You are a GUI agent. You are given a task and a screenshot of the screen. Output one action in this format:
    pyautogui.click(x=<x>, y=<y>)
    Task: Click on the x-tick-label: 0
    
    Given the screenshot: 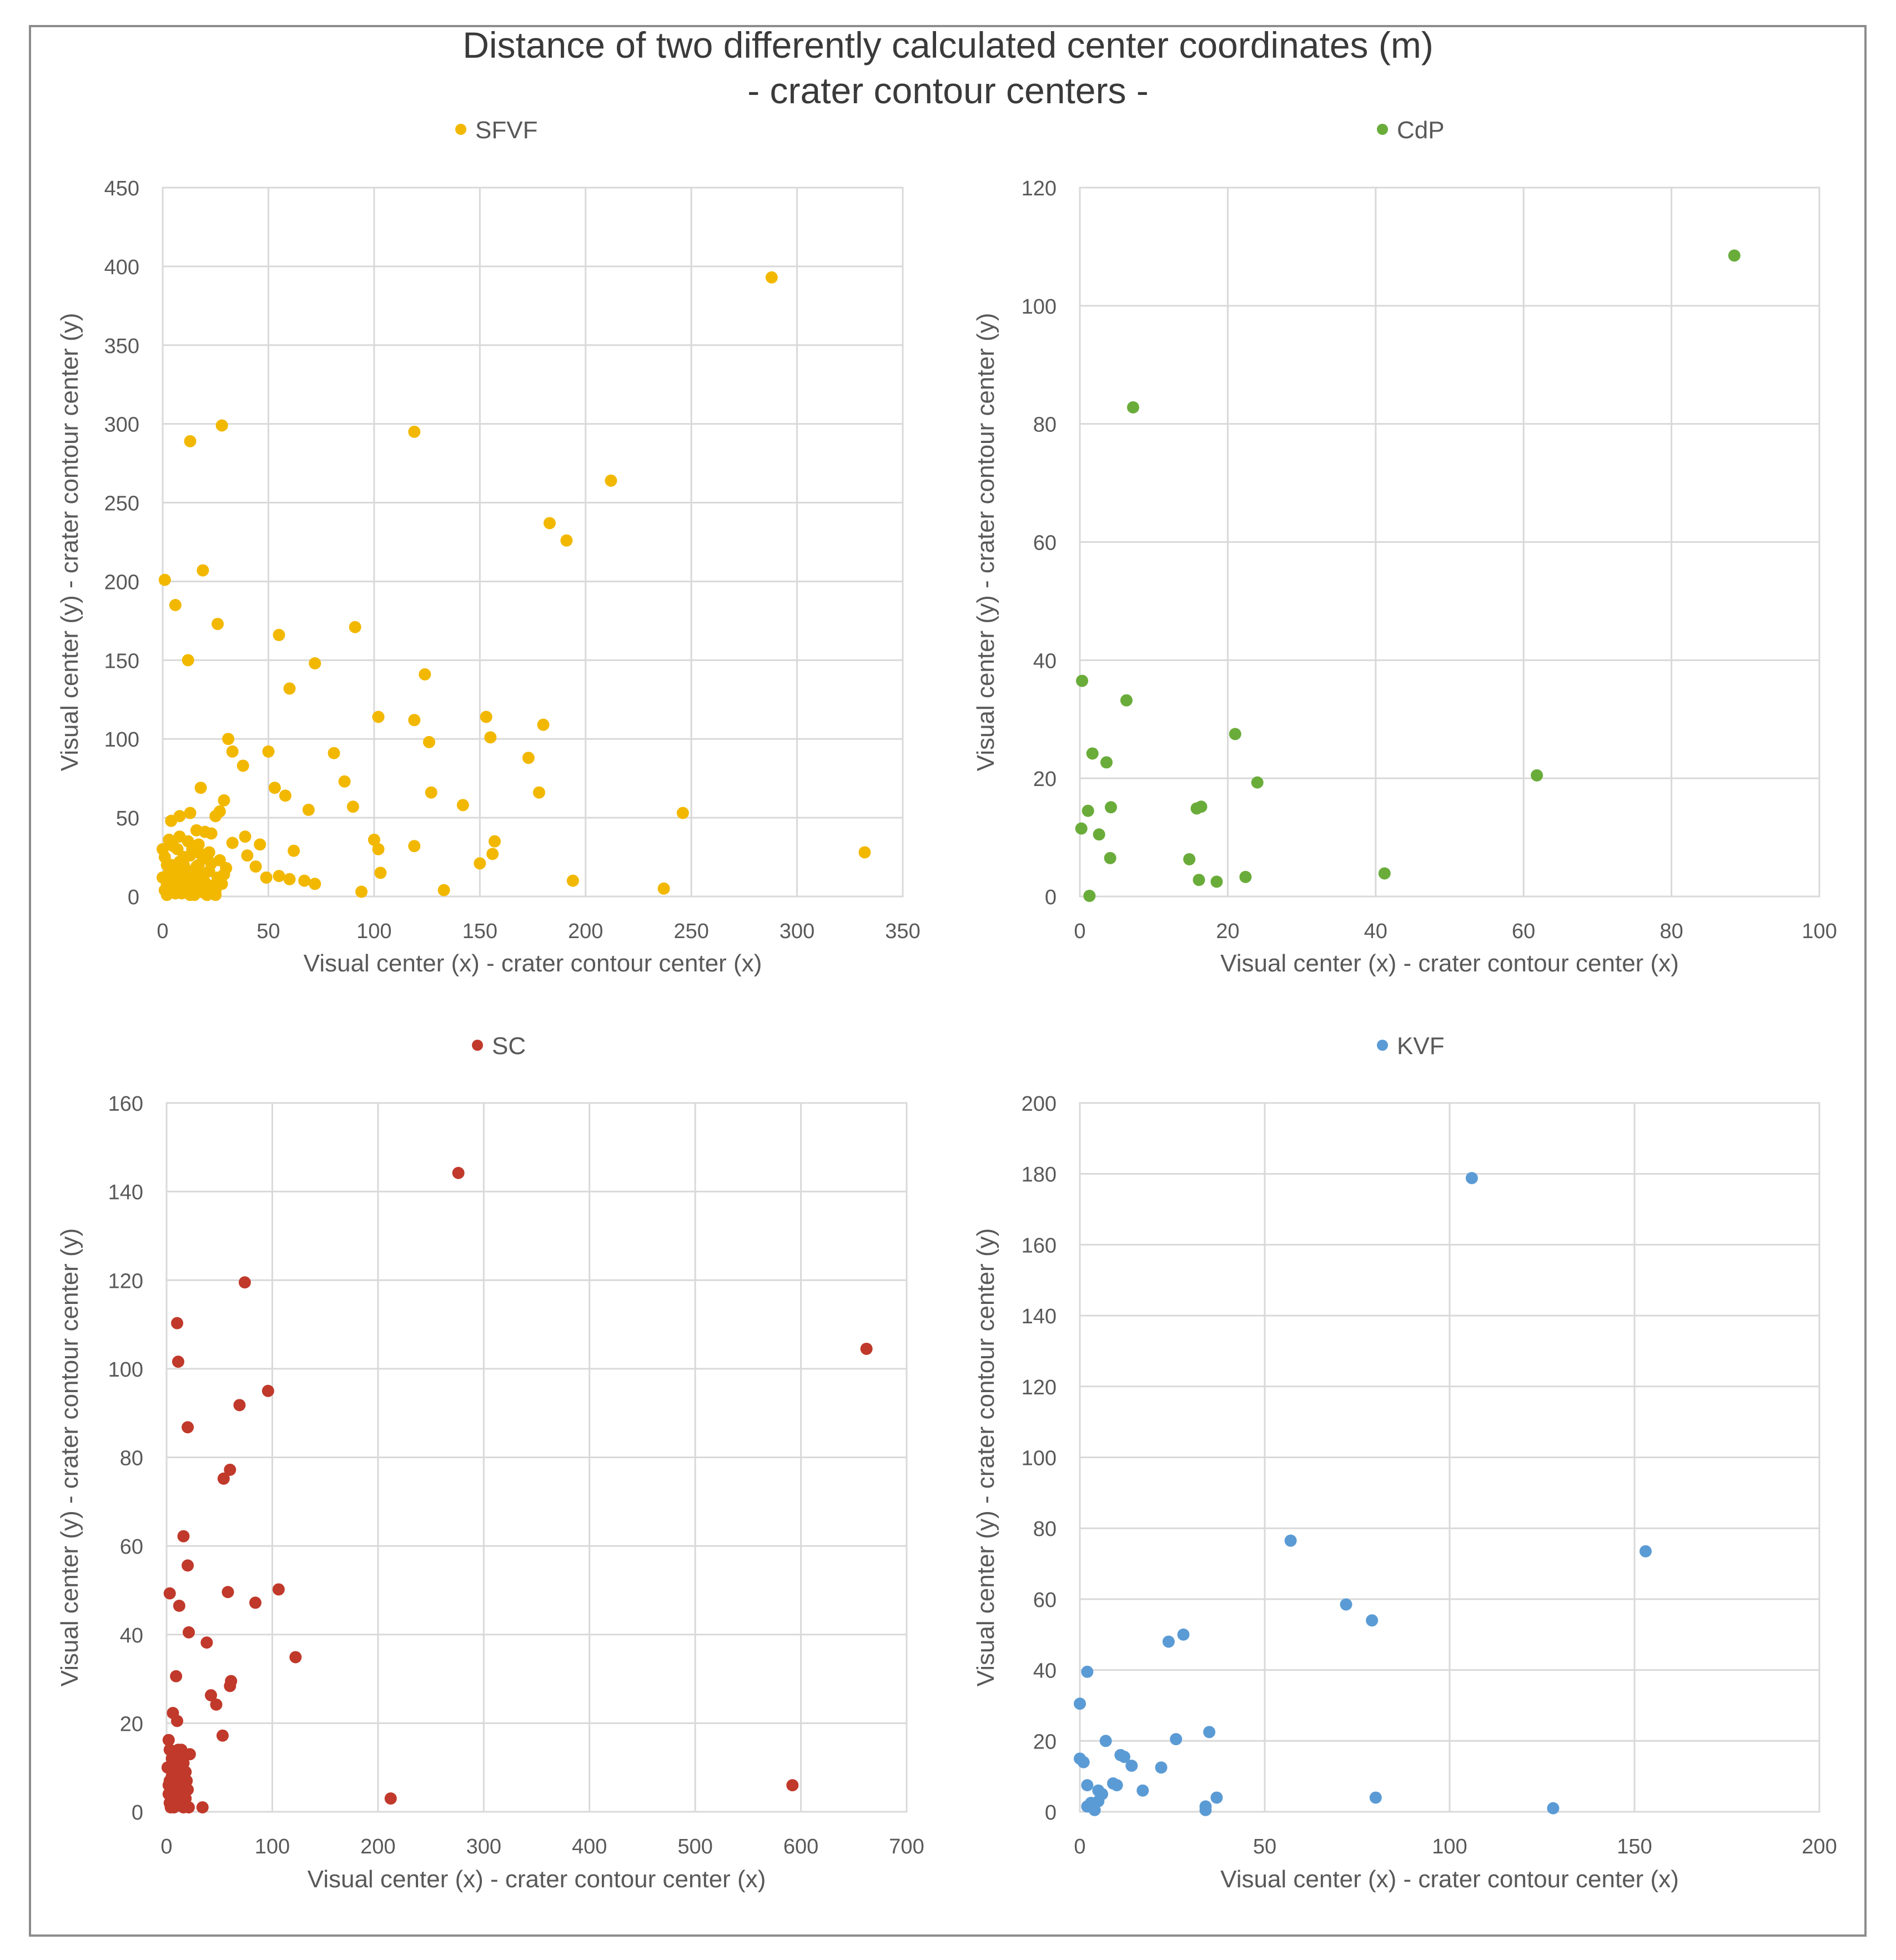 What is the action you would take?
    pyautogui.click(x=166, y=1846)
    